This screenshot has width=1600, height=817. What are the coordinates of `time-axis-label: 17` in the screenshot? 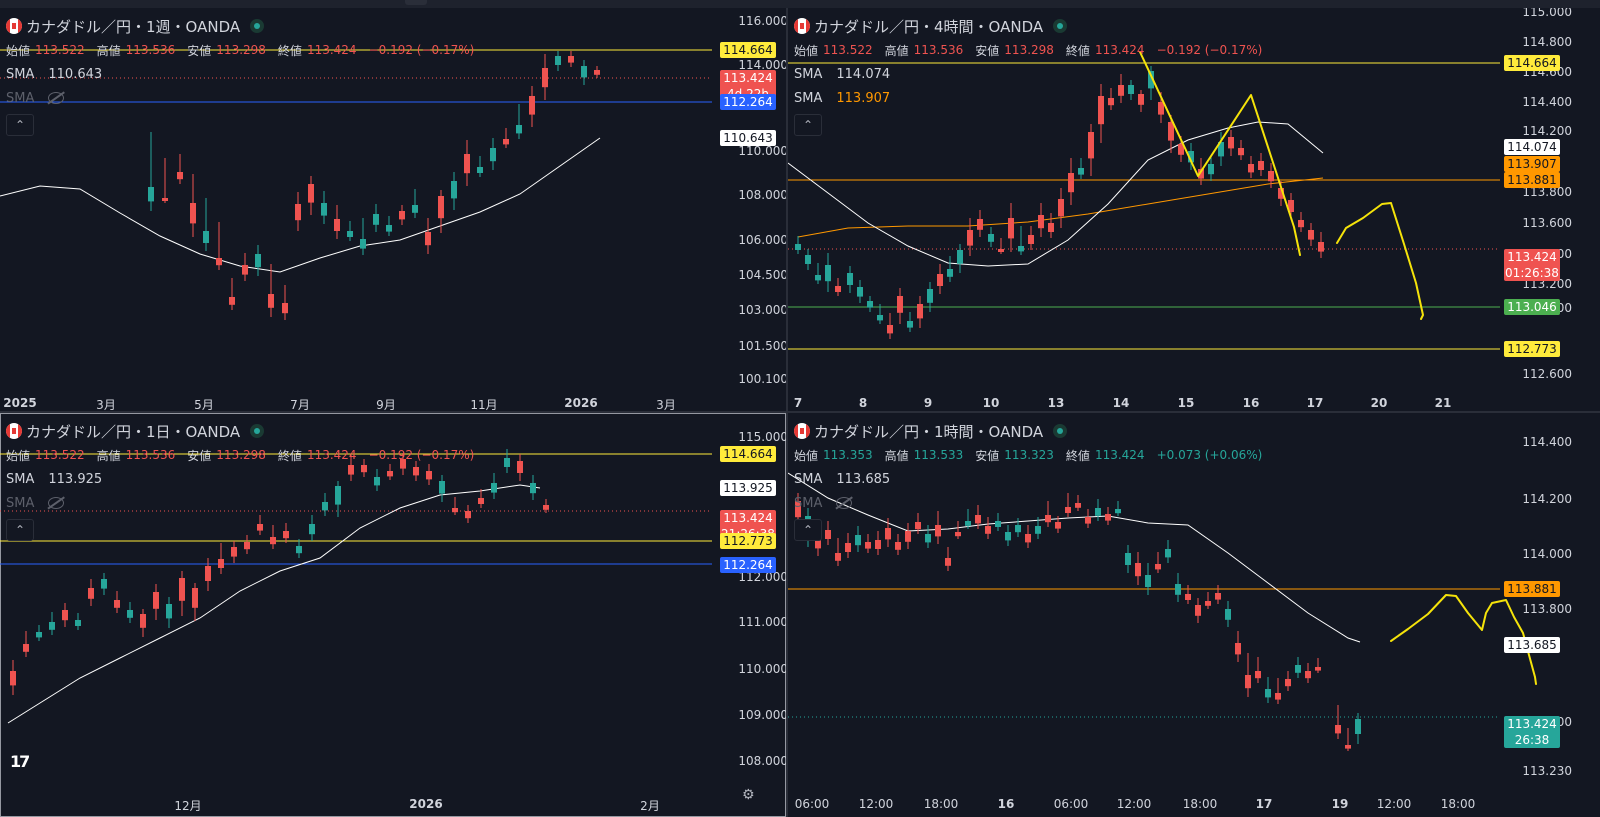 It's located at (1264, 804).